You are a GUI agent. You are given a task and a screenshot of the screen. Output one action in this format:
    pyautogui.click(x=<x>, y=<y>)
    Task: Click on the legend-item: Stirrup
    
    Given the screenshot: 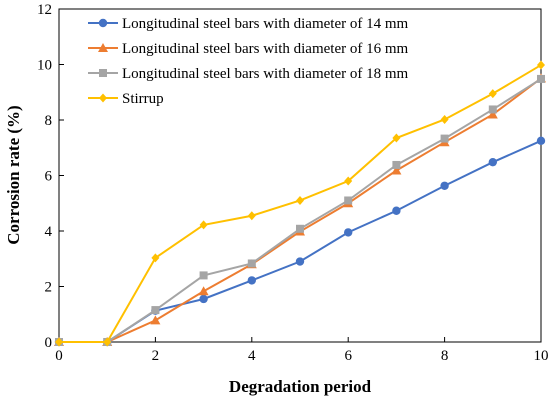 What is the action you would take?
    pyautogui.click(x=126, y=99)
    